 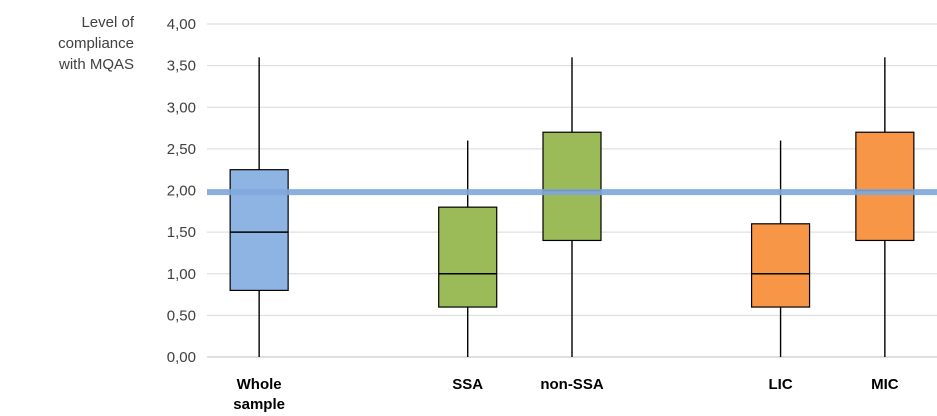 I want to click on x-category-label: MIC, so click(x=885, y=384).